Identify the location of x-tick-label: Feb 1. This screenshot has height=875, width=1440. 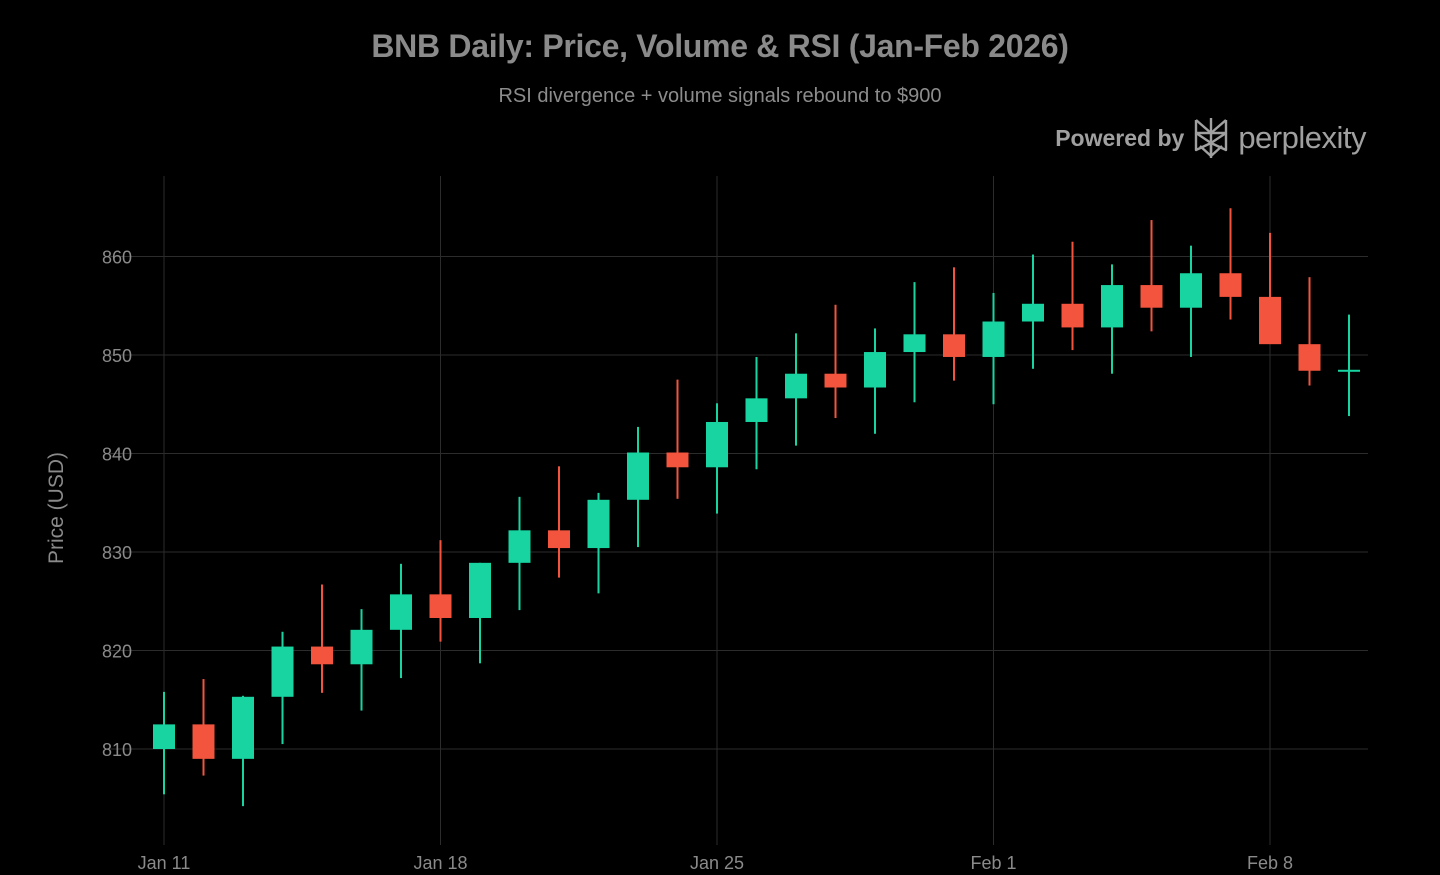
(993, 863).